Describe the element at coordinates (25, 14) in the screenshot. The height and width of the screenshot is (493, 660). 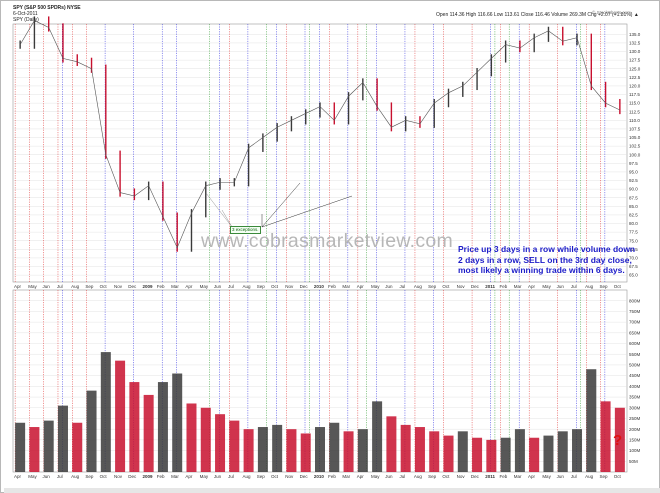
I see `date-line: 6-Oct-2011` at that location.